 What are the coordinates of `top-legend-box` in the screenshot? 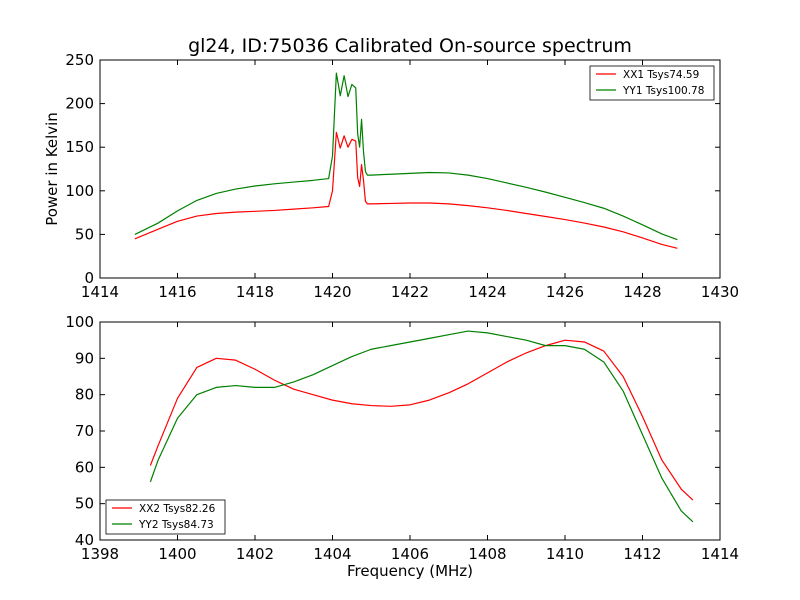 It's located at (652, 83).